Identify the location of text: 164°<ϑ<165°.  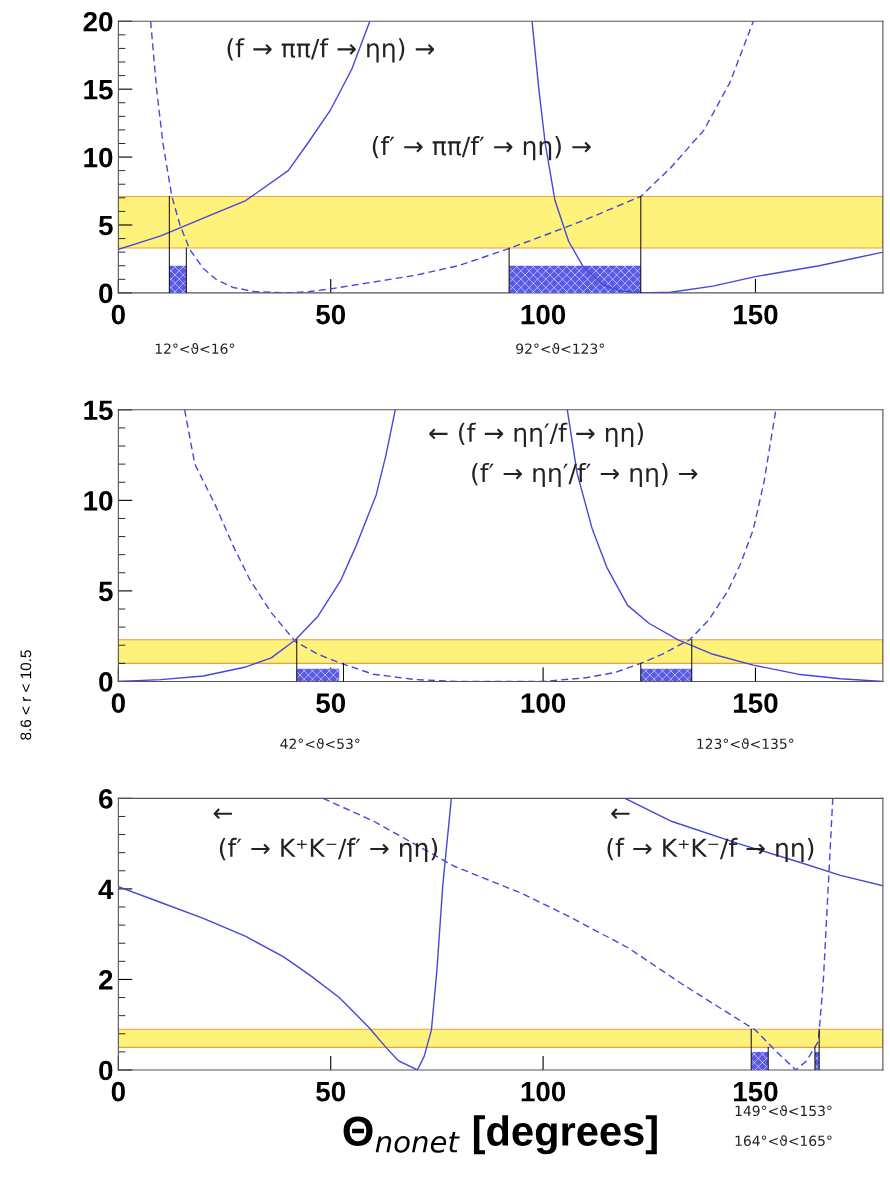
(783, 1140).